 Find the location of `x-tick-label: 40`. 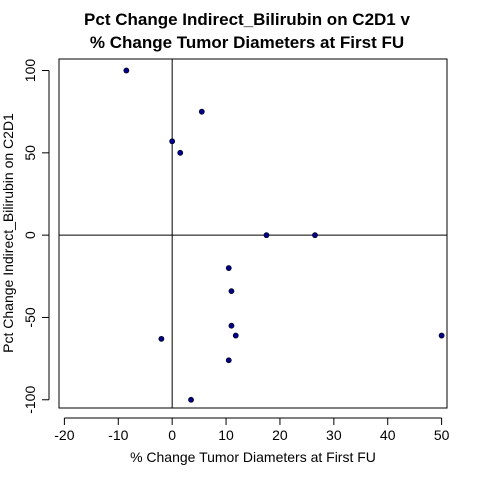

x-tick-label: 40 is located at coordinates (388, 435).